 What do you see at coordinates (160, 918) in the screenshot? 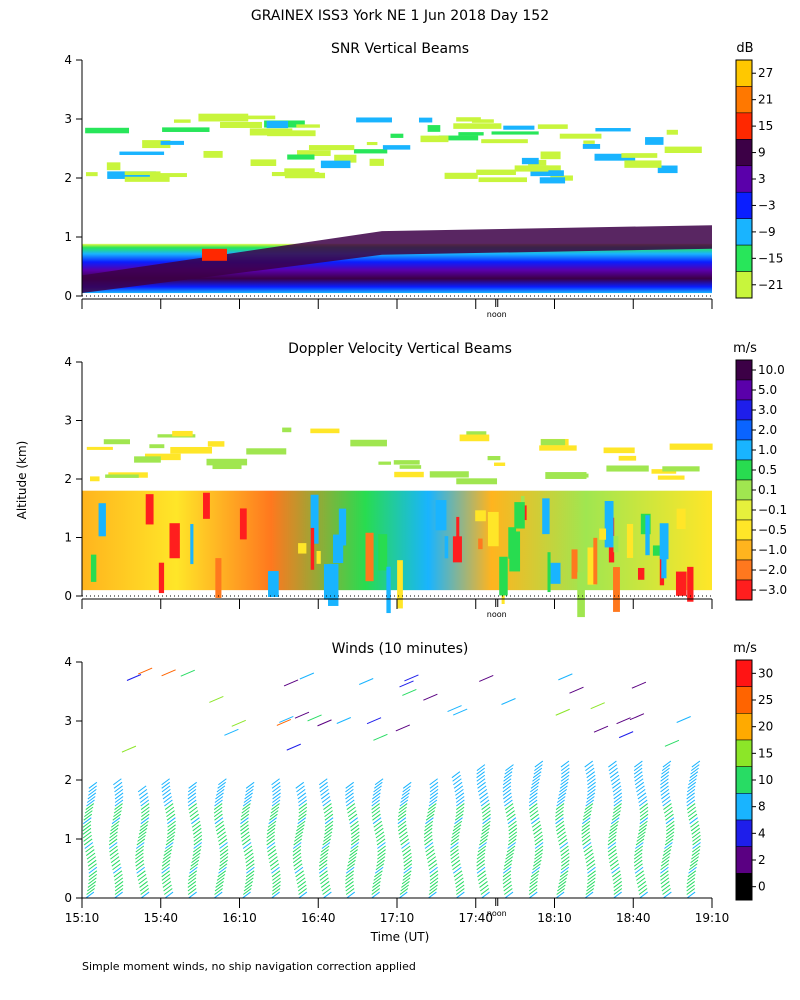
I see `x-tick-label: 15:40` at bounding box center [160, 918].